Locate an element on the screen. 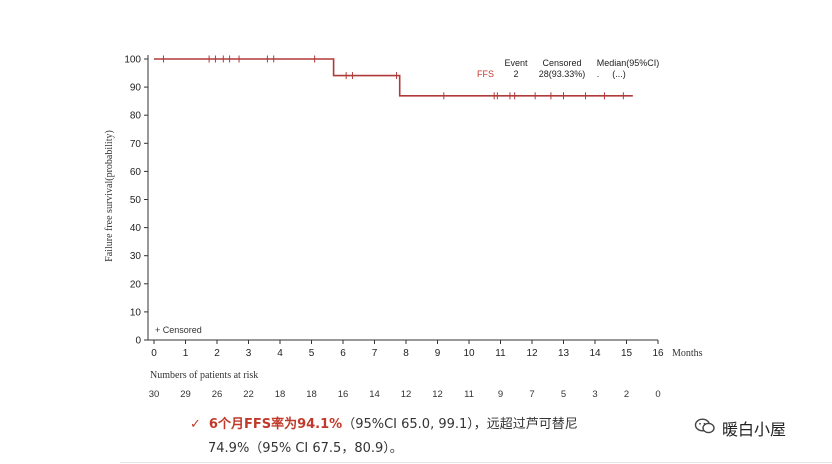 Image resolution: width=832 pixels, height=464 pixels. risk-table-values: 30 29 26 22 18 18 16 14 12 12 11 9 7 5 3 2 0 is located at coordinates (405, 394).